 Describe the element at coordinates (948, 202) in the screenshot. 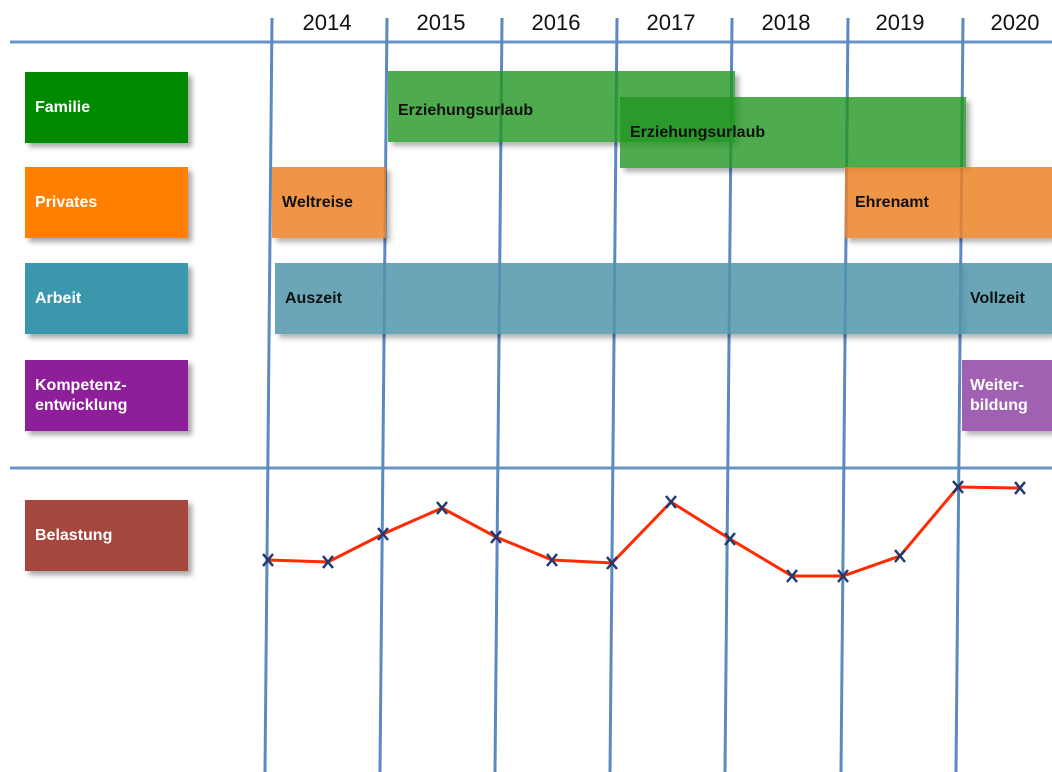

I see `phase-bar: Ehrenamt` at that location.